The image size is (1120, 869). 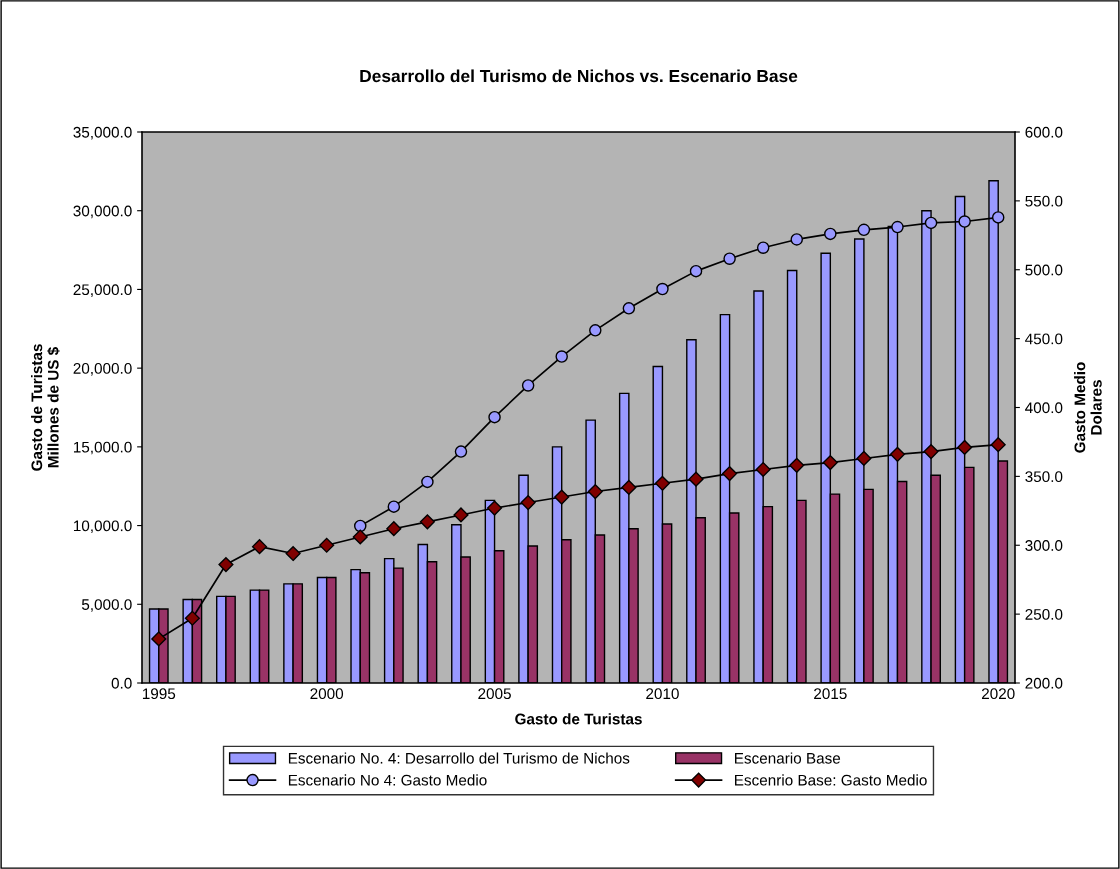 What do you see at coordinates (102, 448) in the screenshot?
I see `y-tick-label: 15,000.0` at bounding box center [102, 448].